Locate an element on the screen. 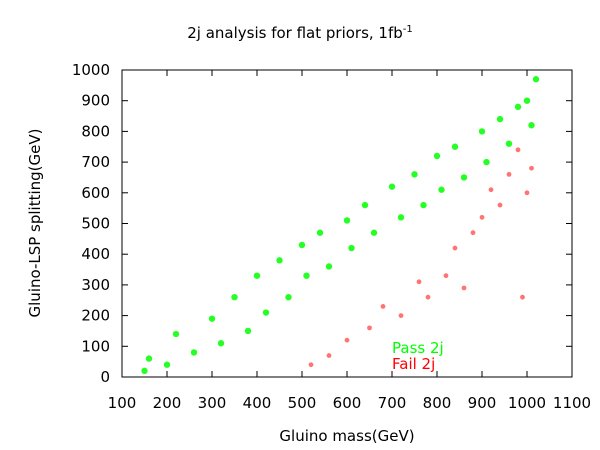 This screenshot has height=450, width=600. y-tick-label: 600 is located at coordinates (95, 193).